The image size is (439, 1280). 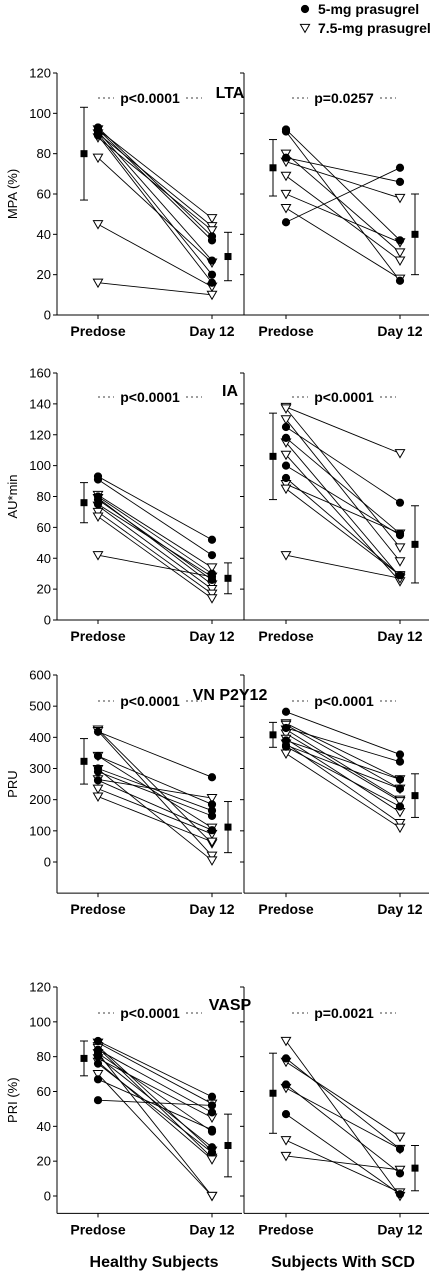 I want to click on group-labels: Healthy Subjects Subjects With SCD, so click(x=252, y=1262).